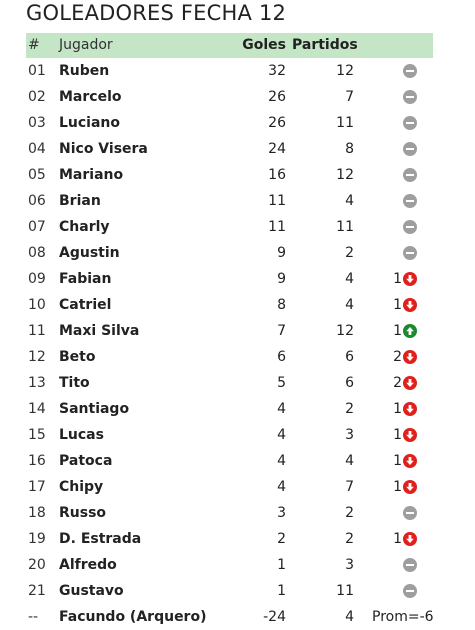  Describe the element at coordinates (277, 227) in the screenshot. I see `goals-cell: 11` at that location.